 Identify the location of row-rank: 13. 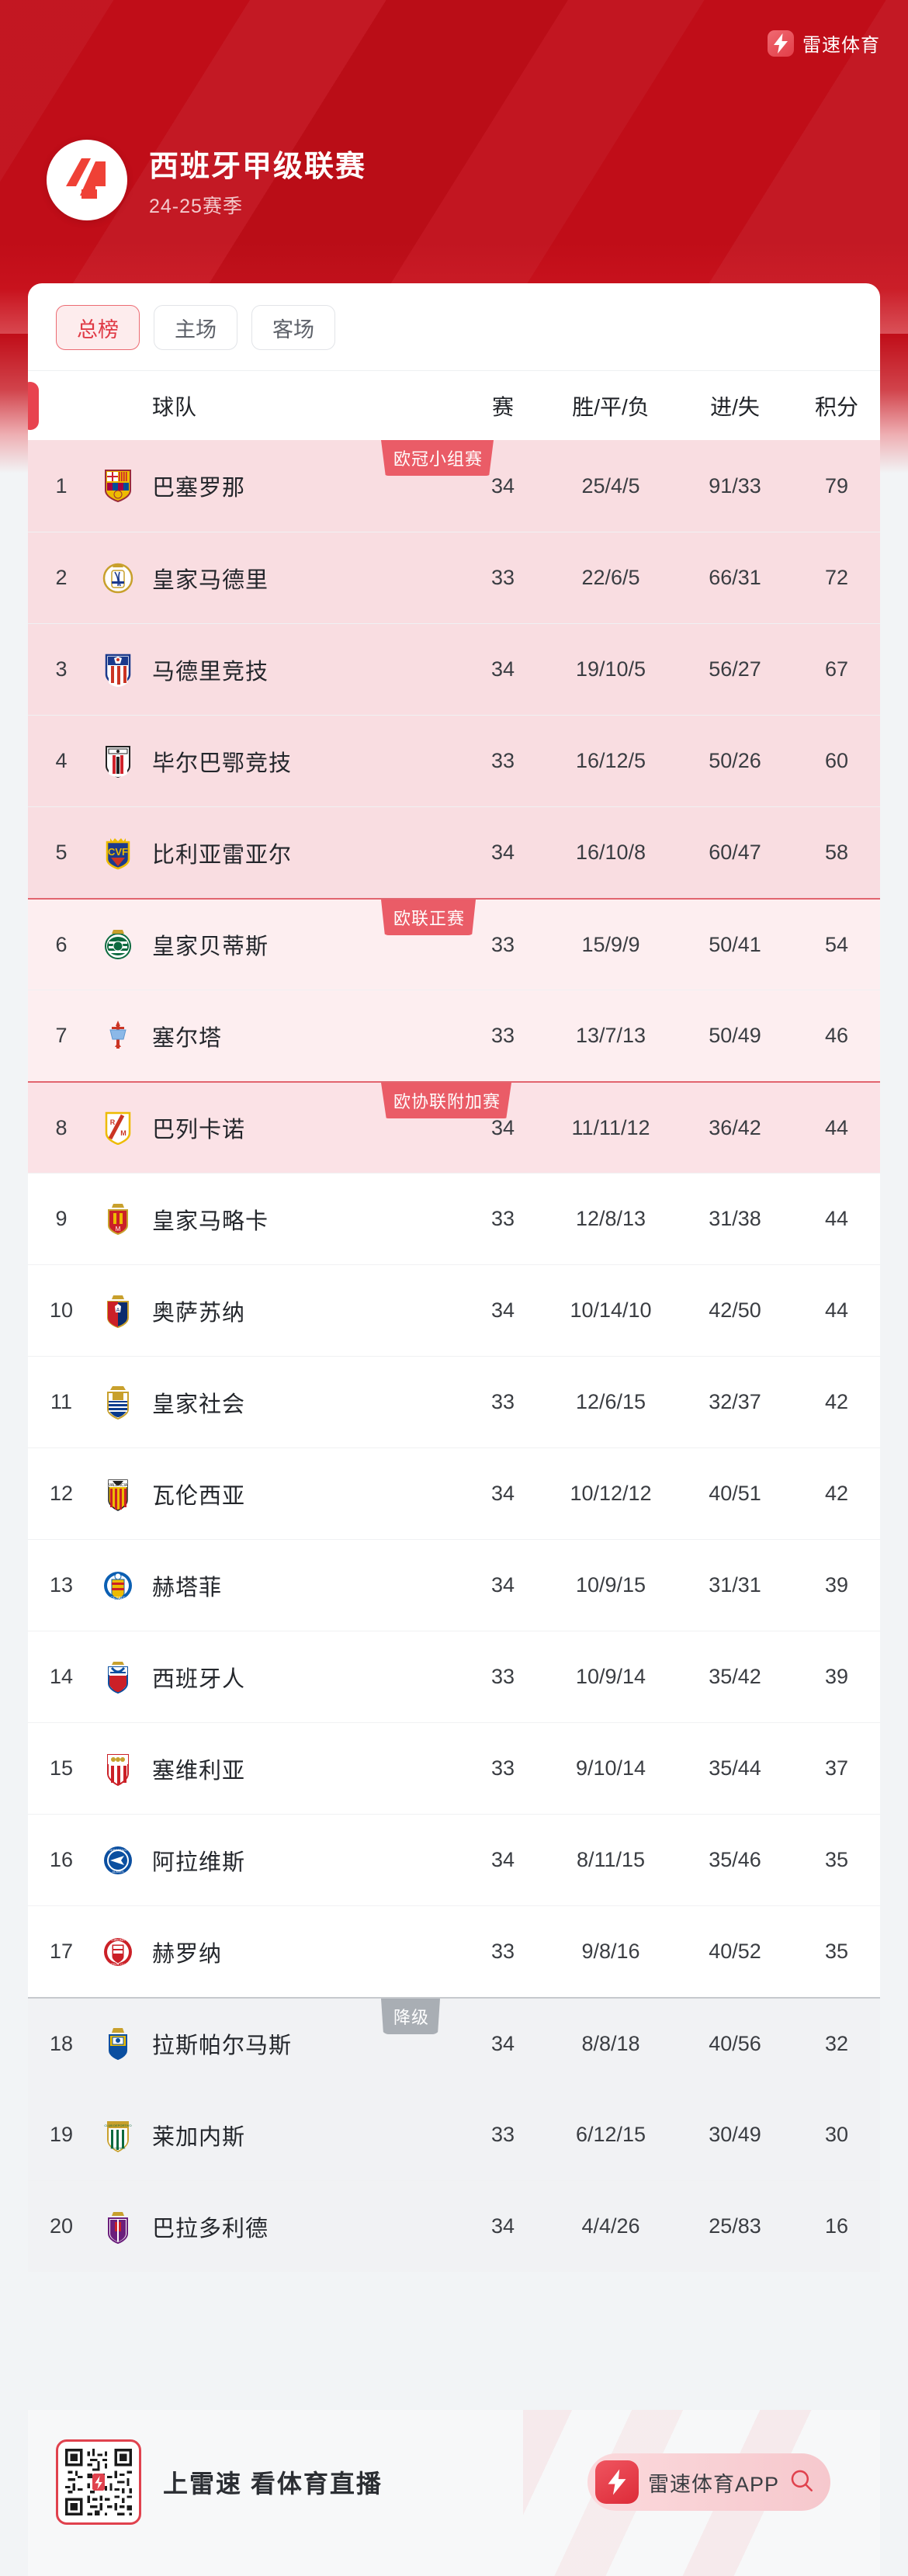
(61, 1585).